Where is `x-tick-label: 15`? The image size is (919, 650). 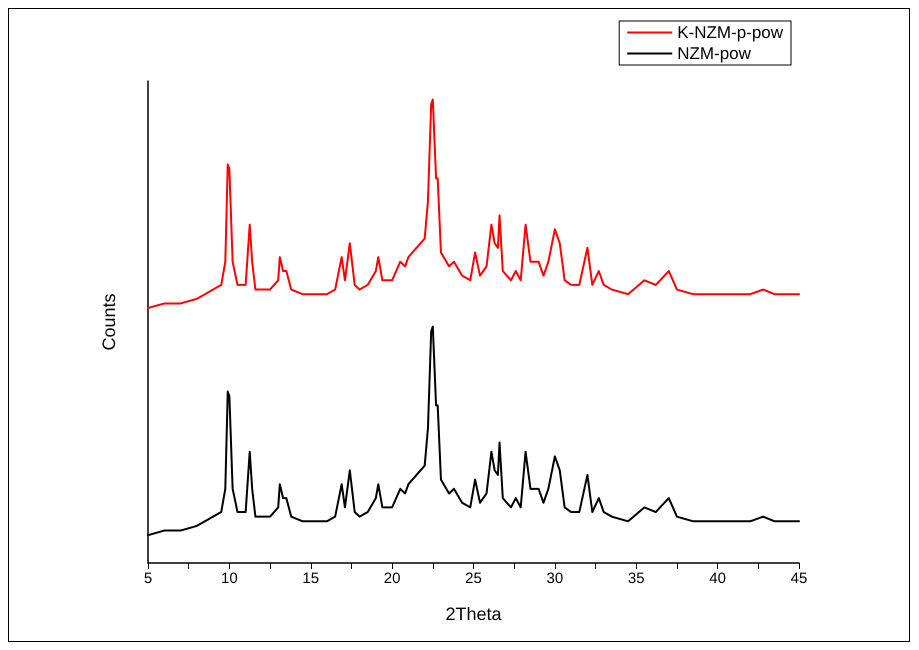
x-tick-label: 15 is located at coordinates (311, 578).